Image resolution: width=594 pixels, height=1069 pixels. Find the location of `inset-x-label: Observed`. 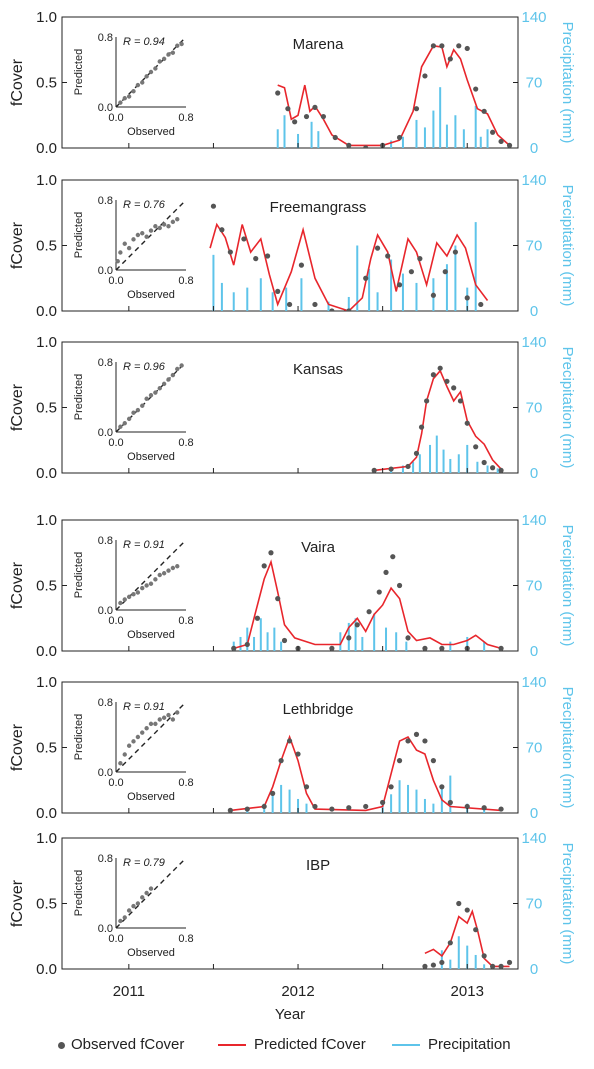

inset-x-label: Observed is located at coordinates (151, 457).